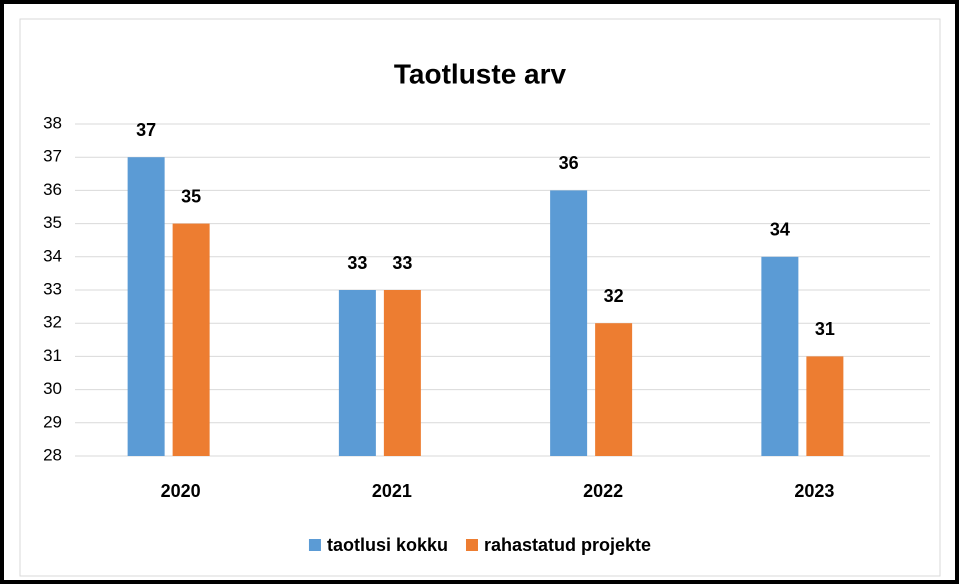  What do you see at coordinates (387, 545) in the screenshot?
I see `legend-label: taotlusi kokku` at bounding box center [387, 545].